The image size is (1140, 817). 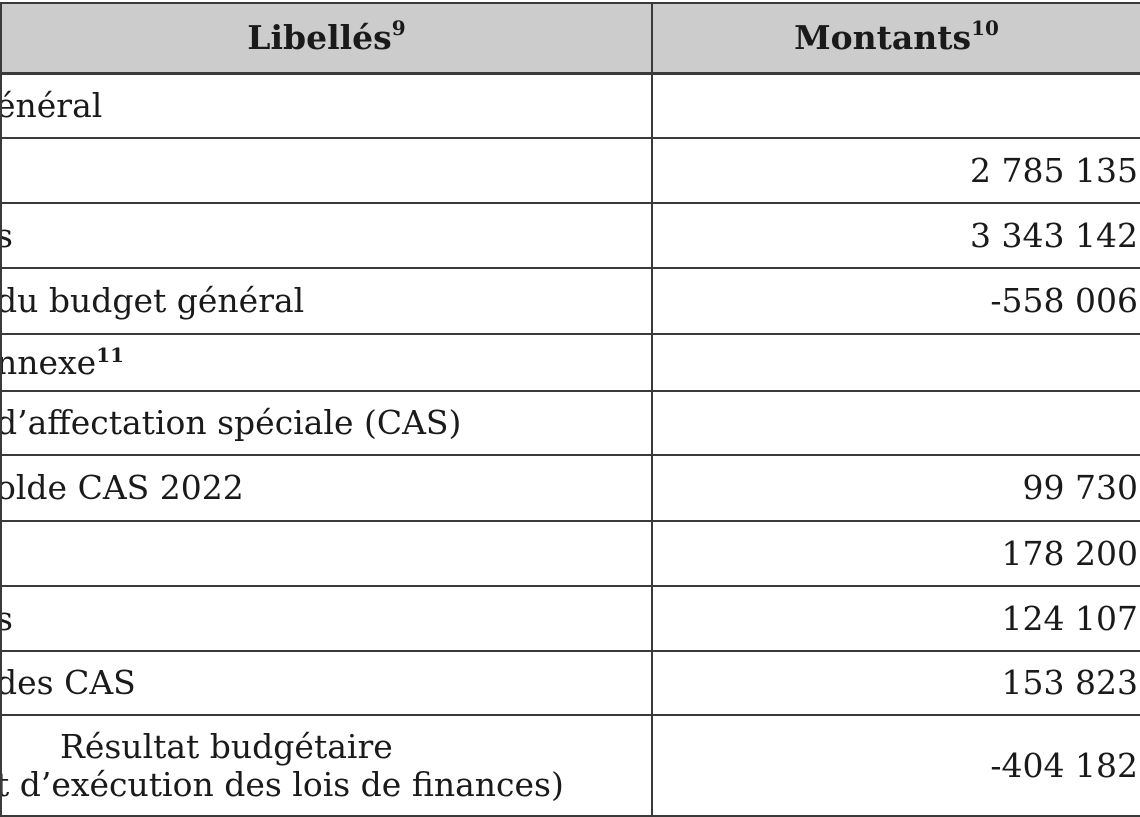 I want to click on row-label: énéral, so click(x=326, y=105).